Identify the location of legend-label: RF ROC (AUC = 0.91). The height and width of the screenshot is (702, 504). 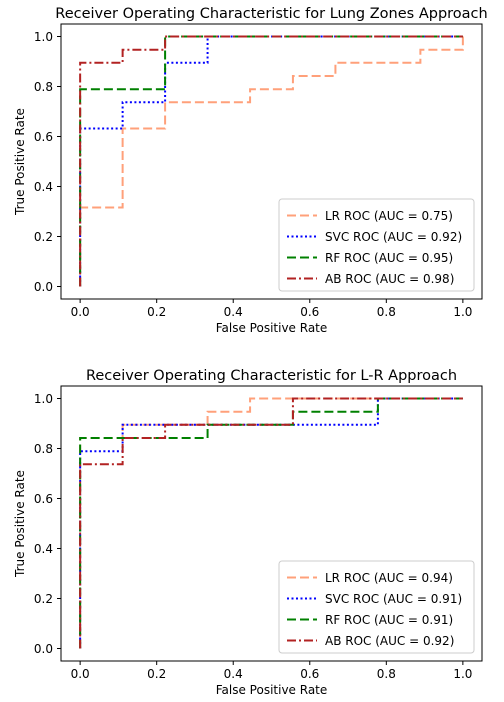
(389, 620).